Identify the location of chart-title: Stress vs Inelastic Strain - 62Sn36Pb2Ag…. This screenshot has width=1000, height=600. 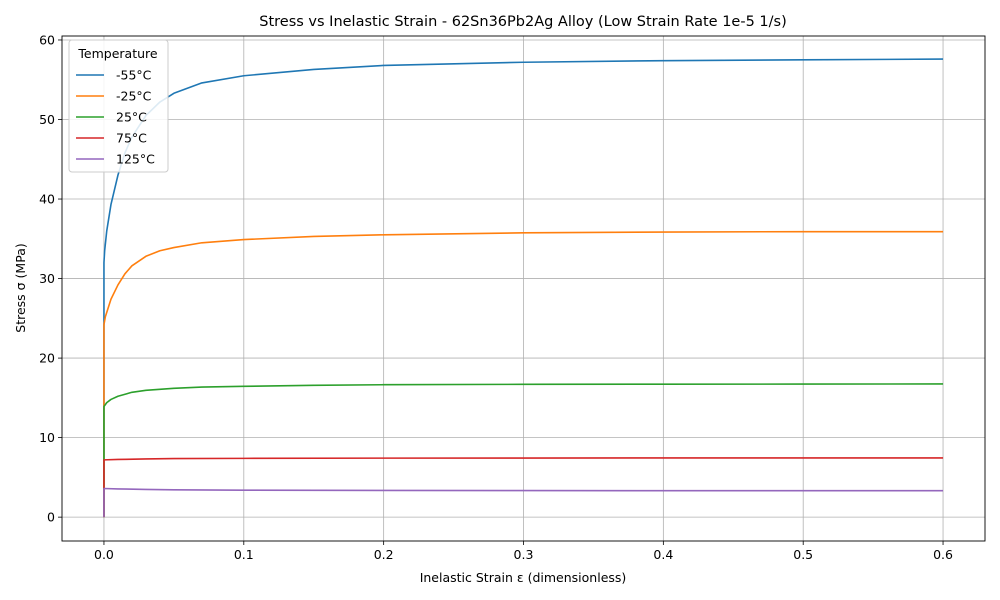
(523, 22).